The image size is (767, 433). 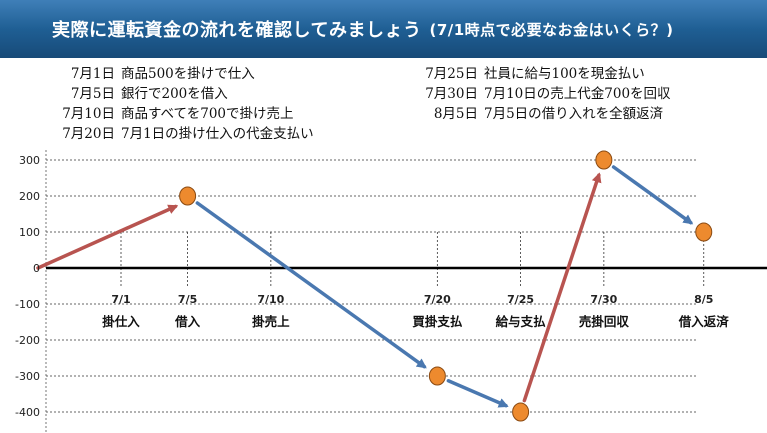 What do you see at coordinates (270, 299) in the screenshot?
I see `x-date-label: 7/10` at bounding box center [270, 299].